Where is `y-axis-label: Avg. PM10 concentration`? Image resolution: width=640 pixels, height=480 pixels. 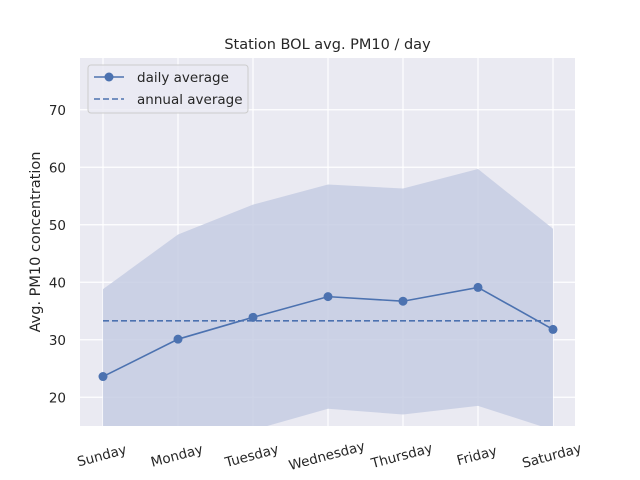 y-axis-label: Avg. PM10 concentration is located at coordinates (36, 242).